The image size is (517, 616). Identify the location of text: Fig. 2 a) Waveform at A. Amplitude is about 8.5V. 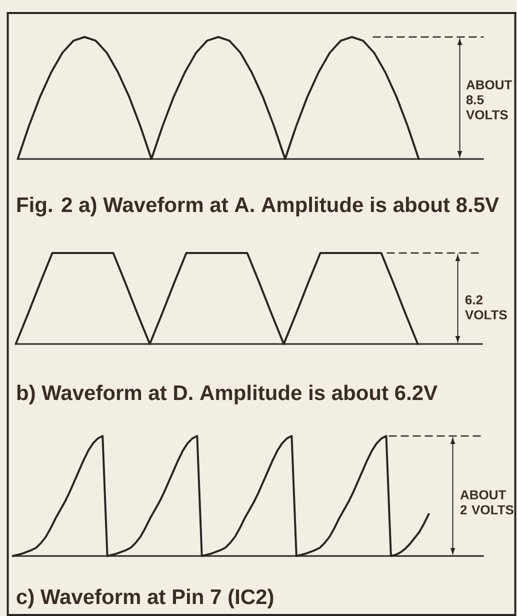
(258, 206).